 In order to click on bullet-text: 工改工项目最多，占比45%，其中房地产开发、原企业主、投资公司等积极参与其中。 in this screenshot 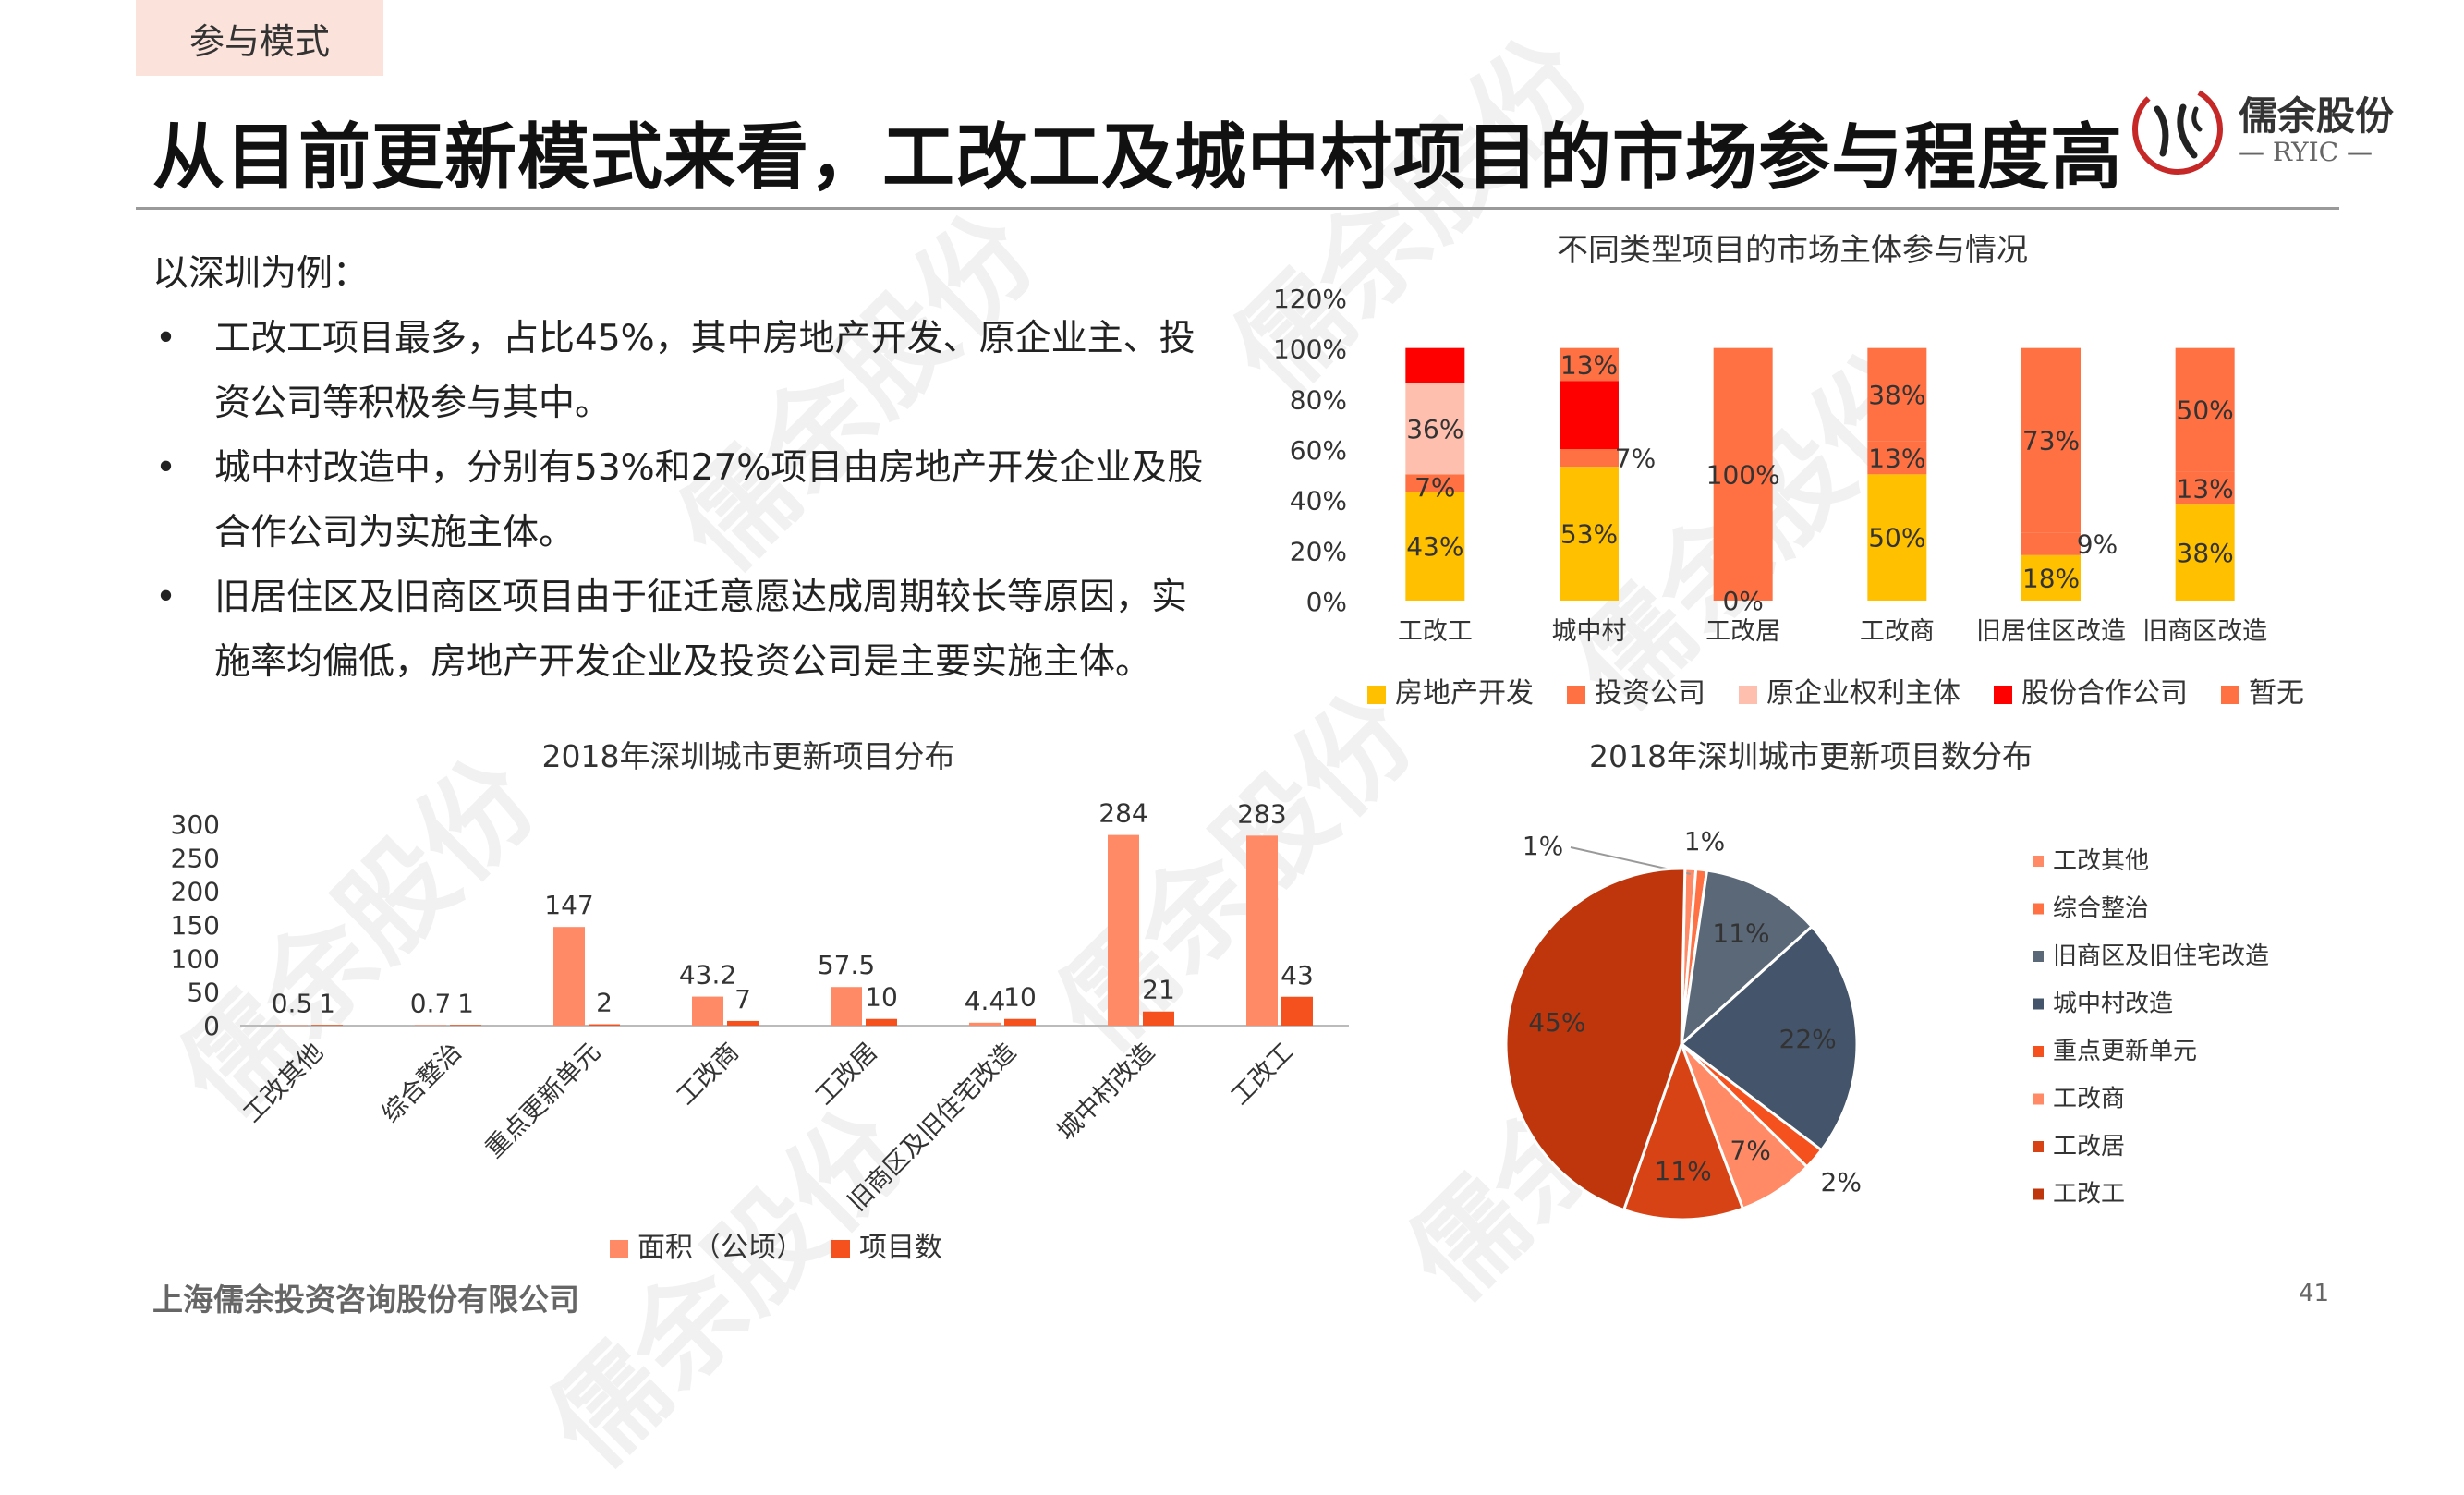, I will do `click(705, 371)`.